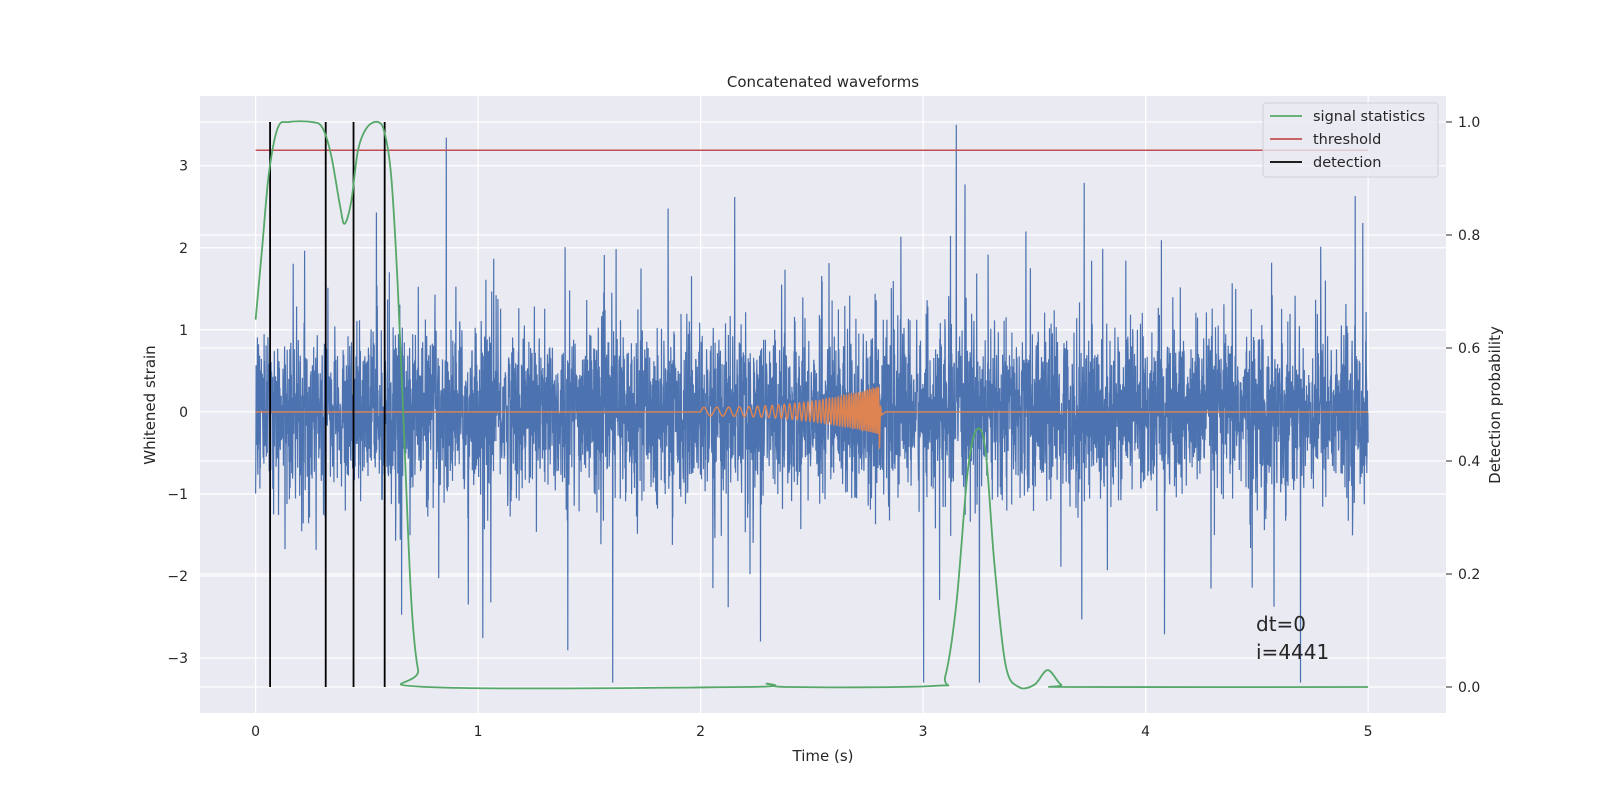 This screenshot has height=800, width=1600. What do you see at coordinates (183, 167) in the screenshot?
I see `y-tick-label: 3` at bounding box center [183, 167].